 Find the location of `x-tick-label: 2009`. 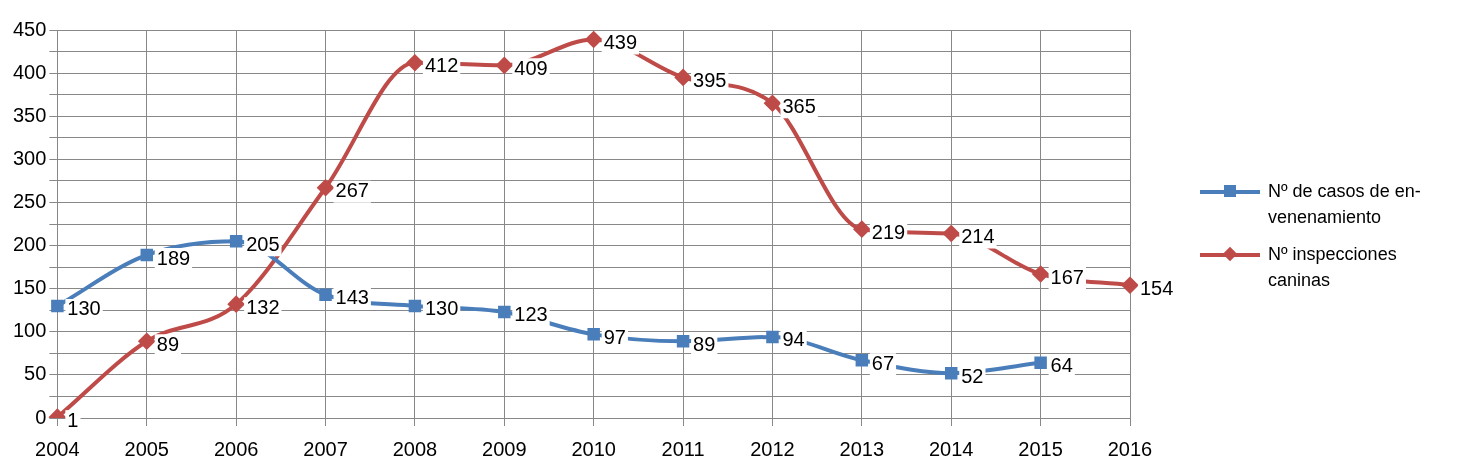

x-tick-label: 2009 is located at coordinates (504, 448).